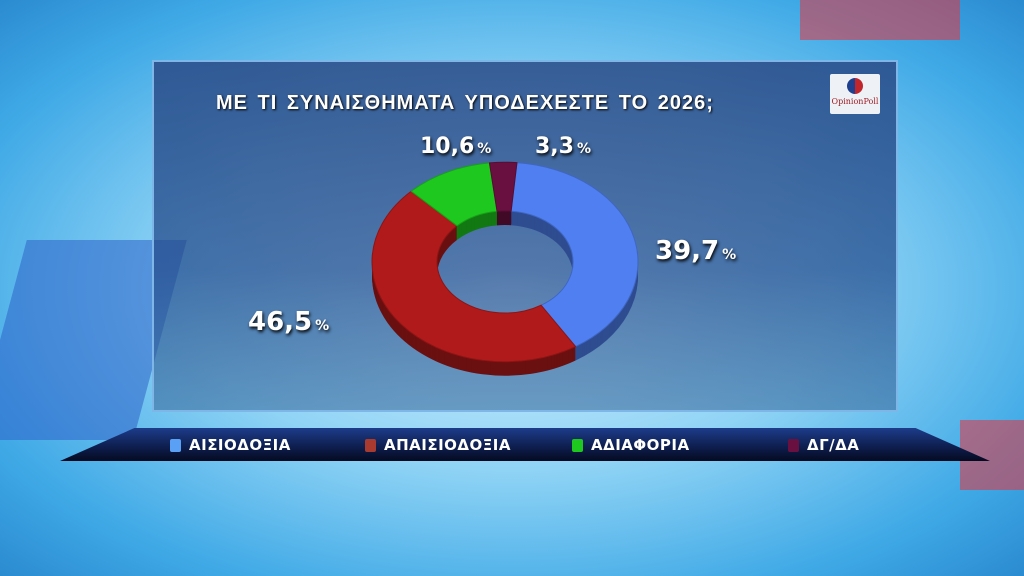  I want to click on legend-item-adiaforia: ΑΔΙΑΦΟΡΙΑ, so click(631, 445).